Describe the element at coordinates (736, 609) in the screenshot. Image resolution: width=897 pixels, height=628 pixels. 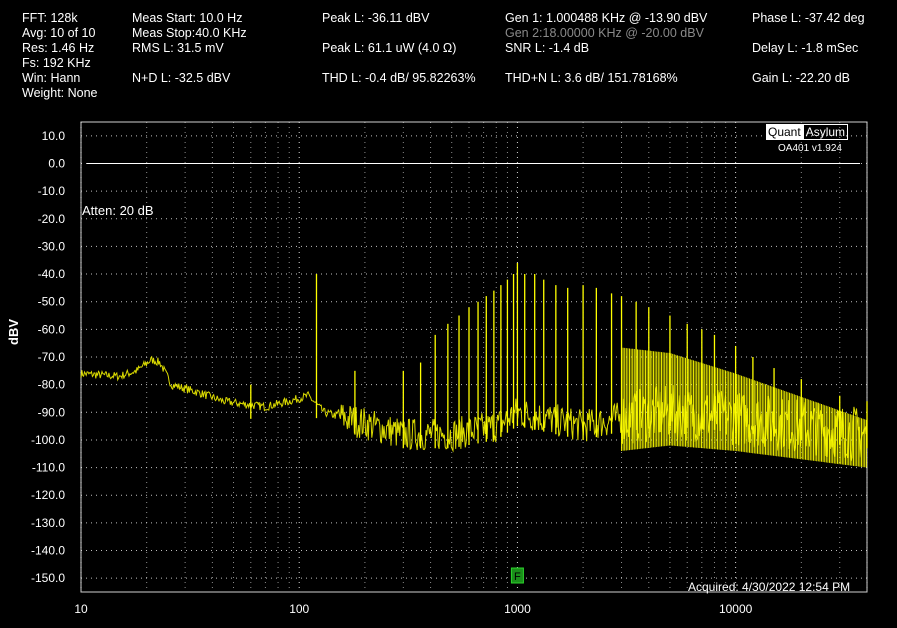
I see `x-tick-label: 10000` at that location.